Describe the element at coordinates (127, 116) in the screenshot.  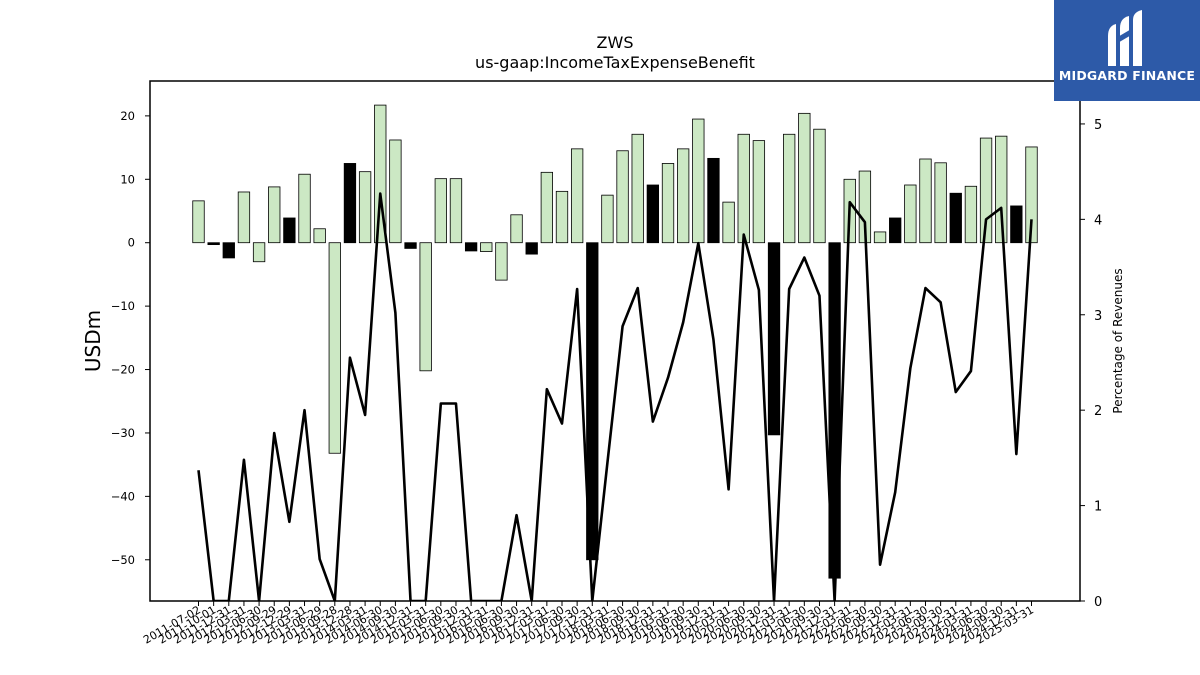
I see `y-tick-label: 20` at that location.